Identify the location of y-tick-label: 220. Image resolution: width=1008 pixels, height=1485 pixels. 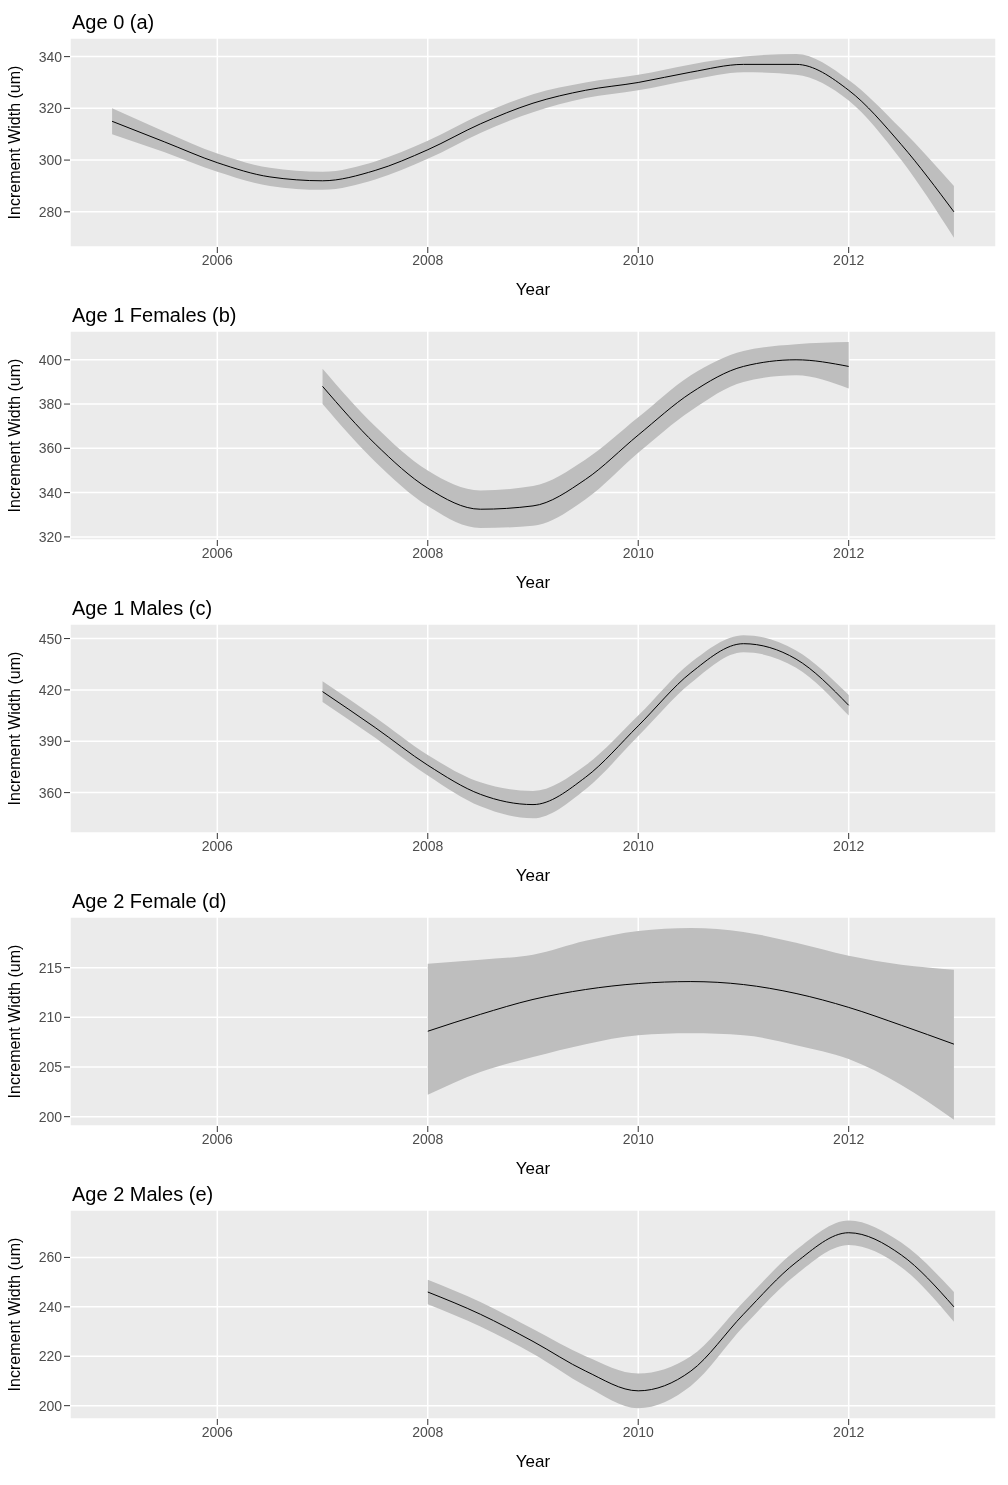
(50, 1356).